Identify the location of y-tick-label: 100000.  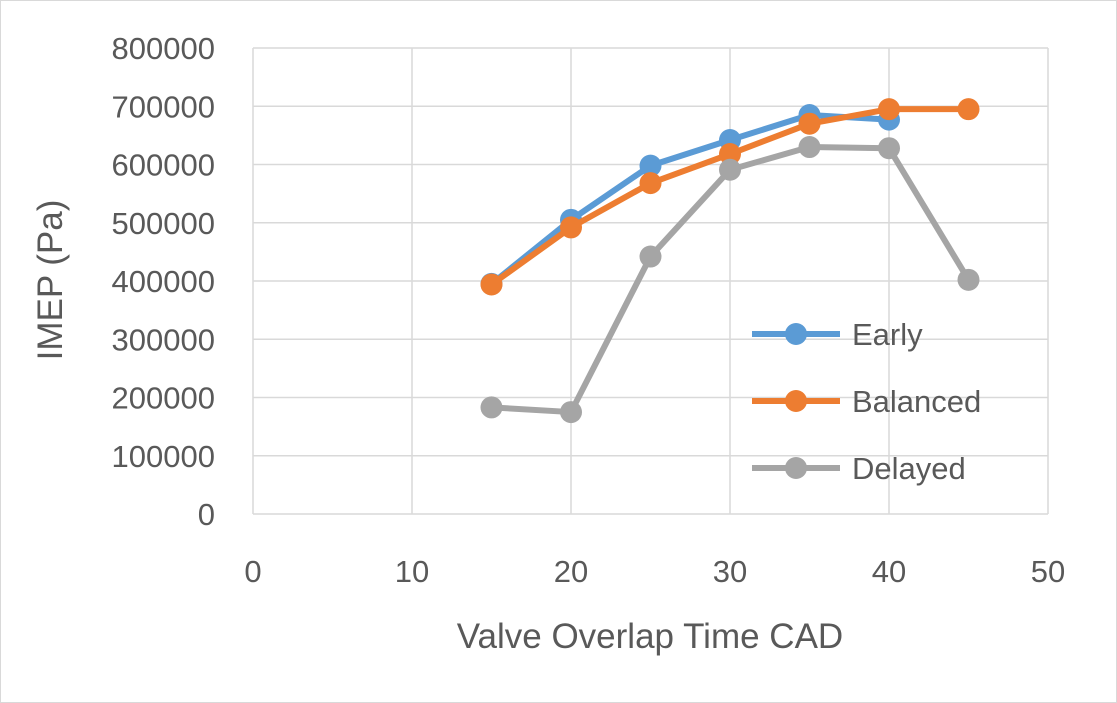
(163, 456).